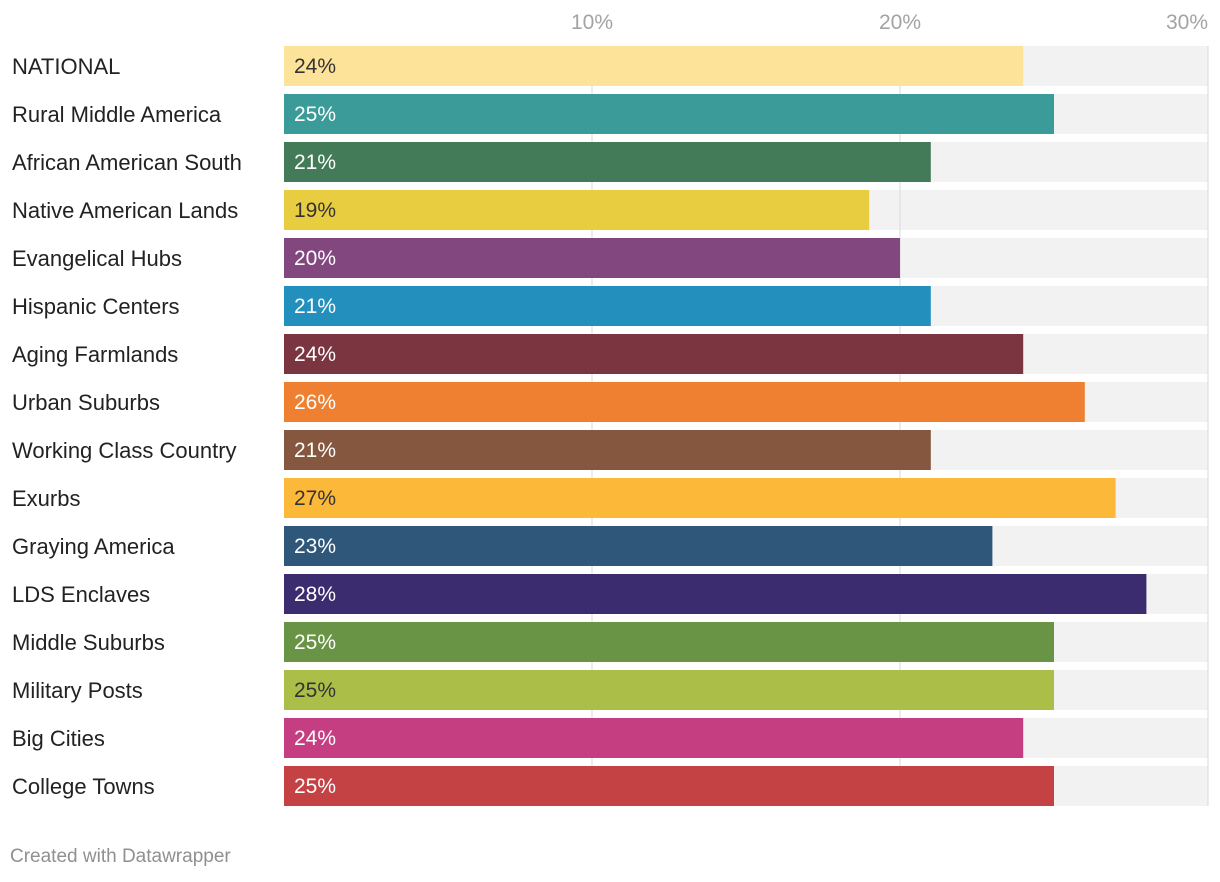 The height and width of the screenshot is (882, 1220). What do you see at coordinates (77, 690) in the screenshot?
I see `row-label: Military Posts` at bounding box center [77, 690].